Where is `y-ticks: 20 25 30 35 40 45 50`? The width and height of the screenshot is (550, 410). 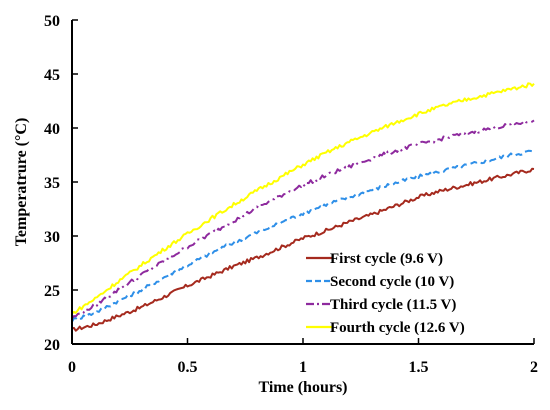
y-ticks: 20 25 30 35 40 45 50 is located at coordinates (61, 183).